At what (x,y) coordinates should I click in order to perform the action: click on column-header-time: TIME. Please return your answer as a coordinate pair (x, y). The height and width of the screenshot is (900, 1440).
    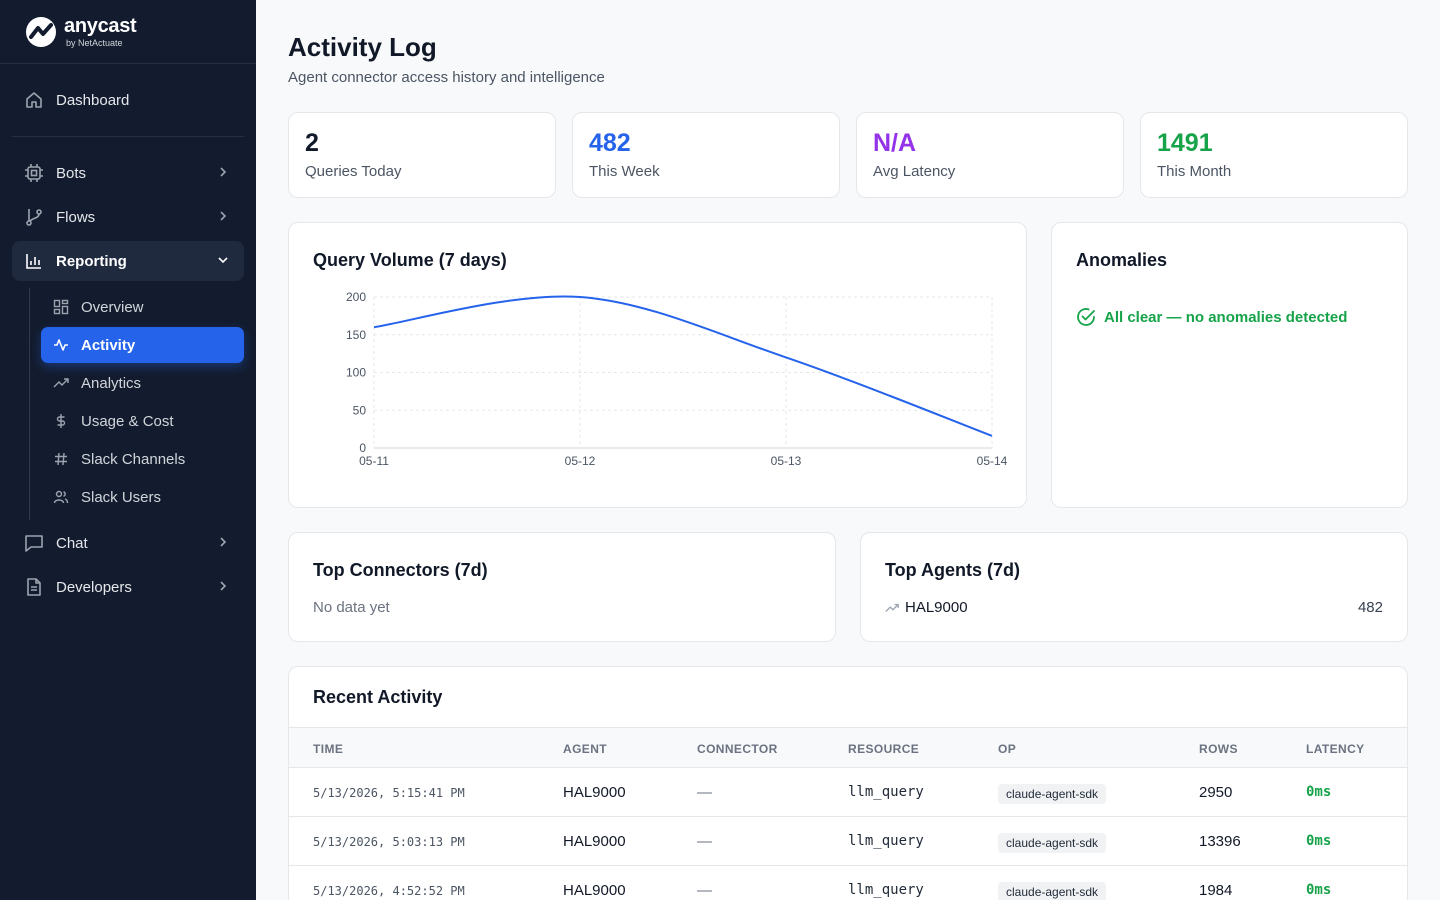
    Looking at the image, I should click on (328, 749).